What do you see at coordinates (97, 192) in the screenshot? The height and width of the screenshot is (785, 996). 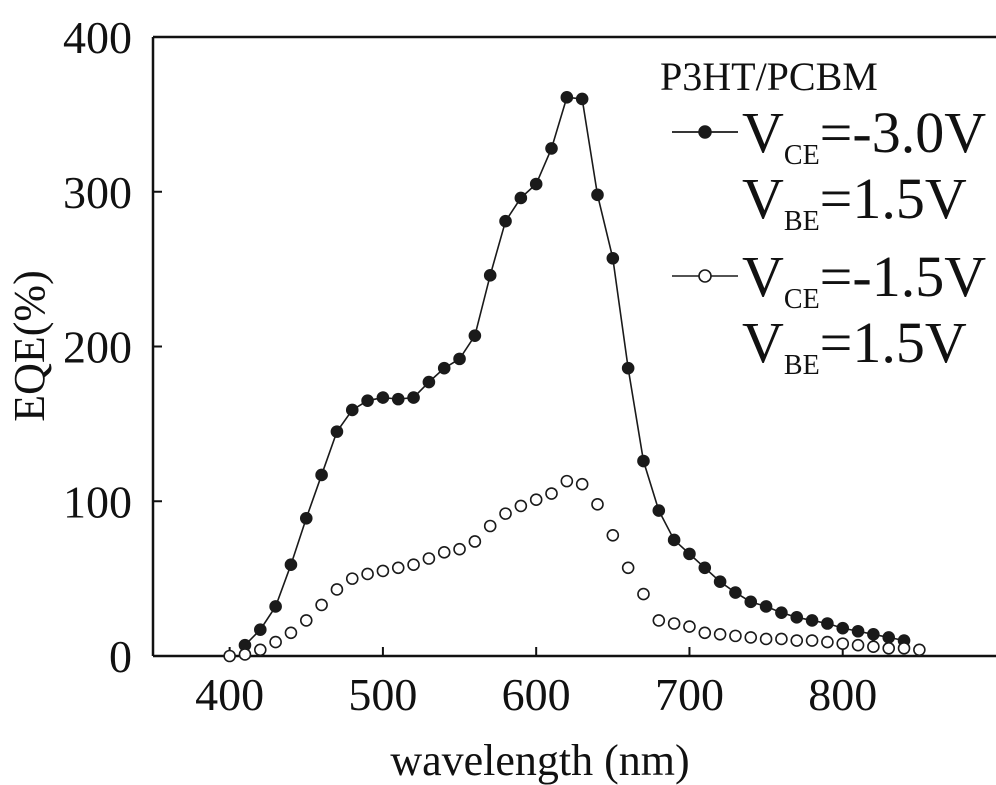 I see `y-tick-label: 300` at bounding box center [97, 192].